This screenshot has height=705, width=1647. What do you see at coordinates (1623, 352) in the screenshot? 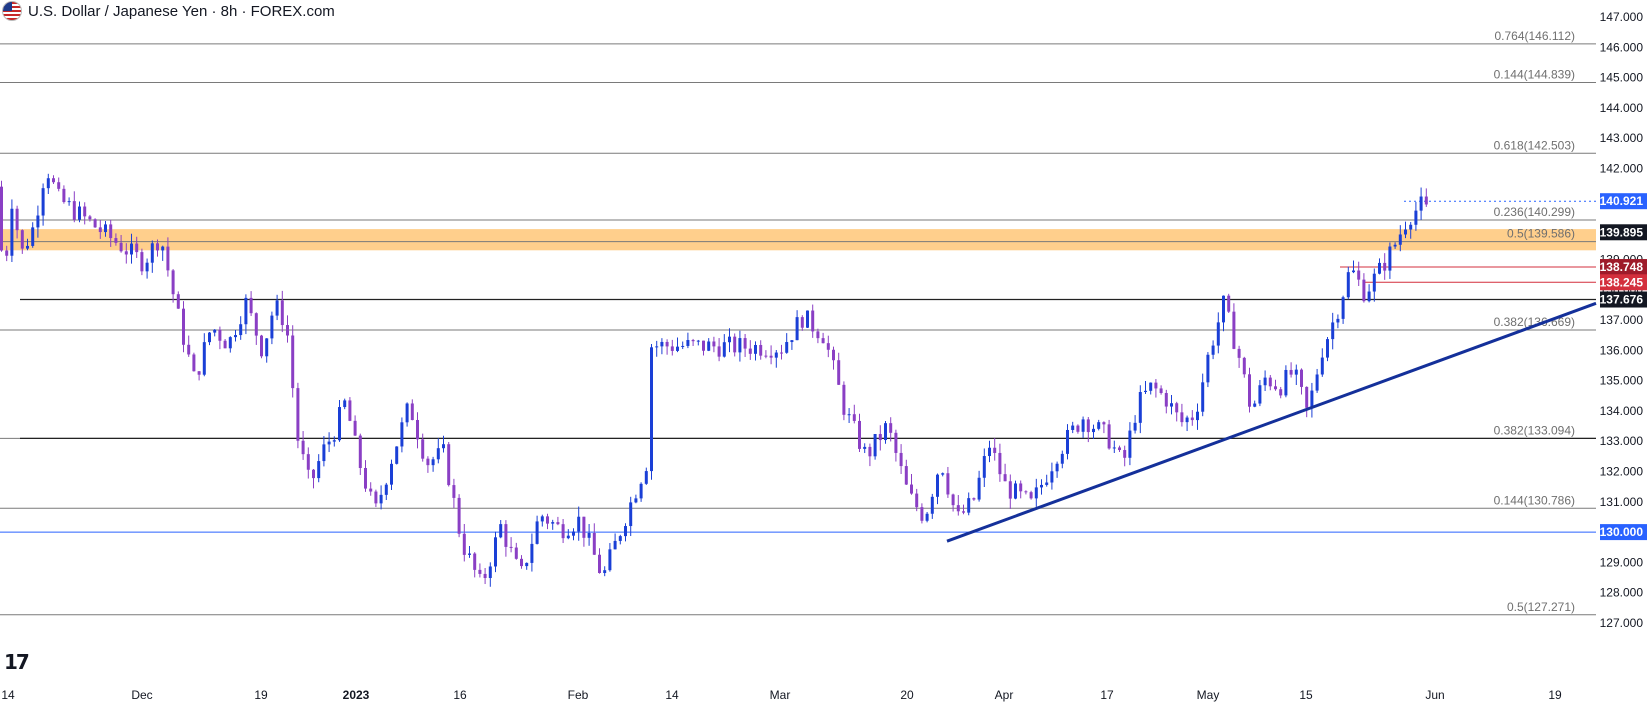
I see `price-axis` at bounding box center [1623, 352].